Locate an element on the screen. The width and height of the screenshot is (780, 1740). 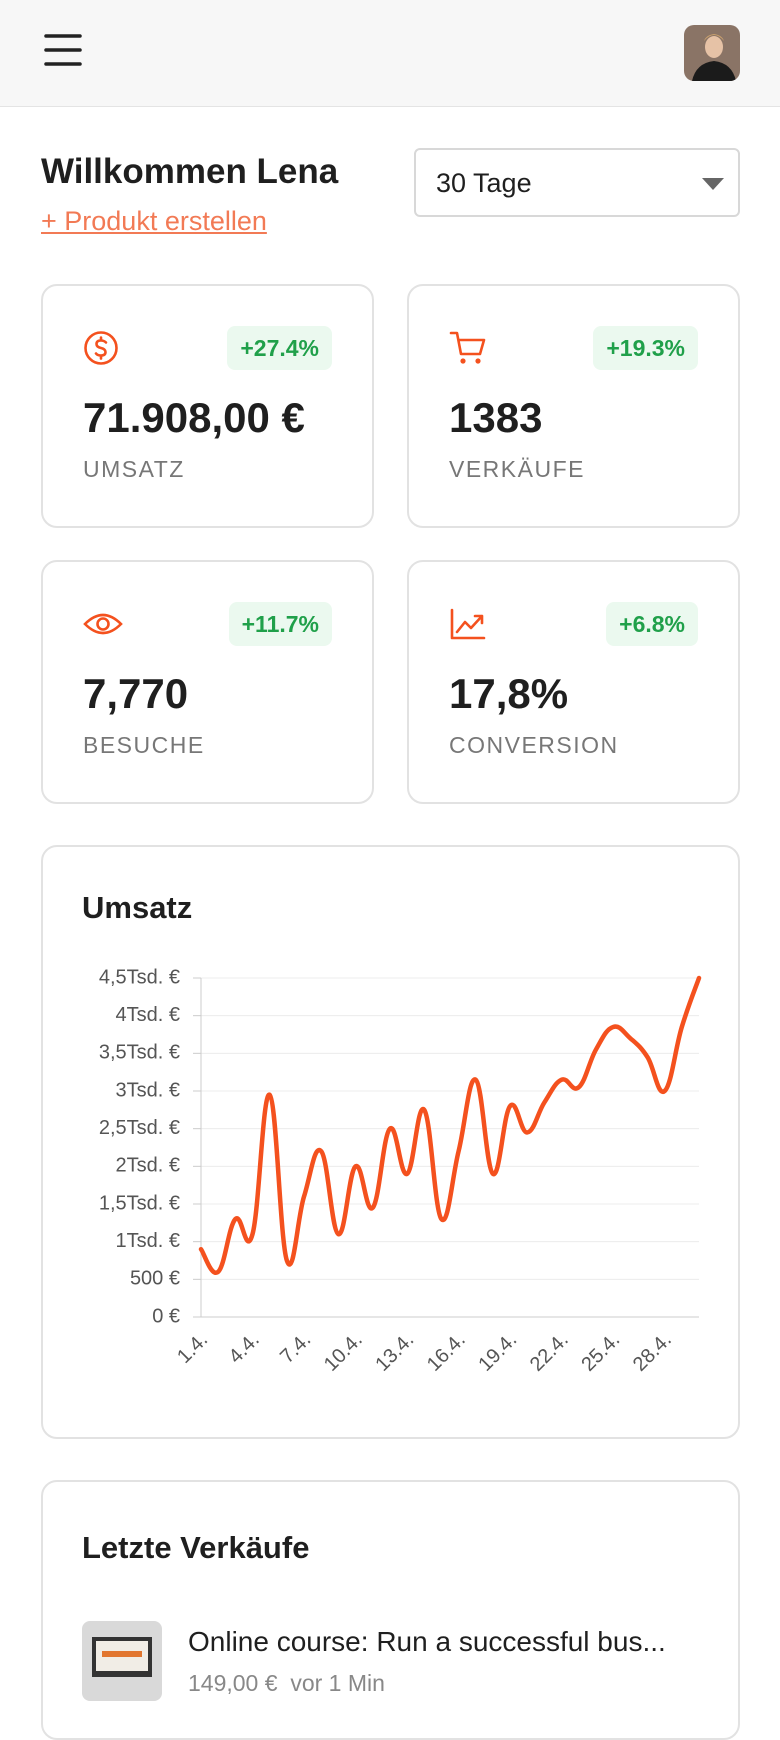
change-badge: +11.7% is located at coordinates (280, 624).